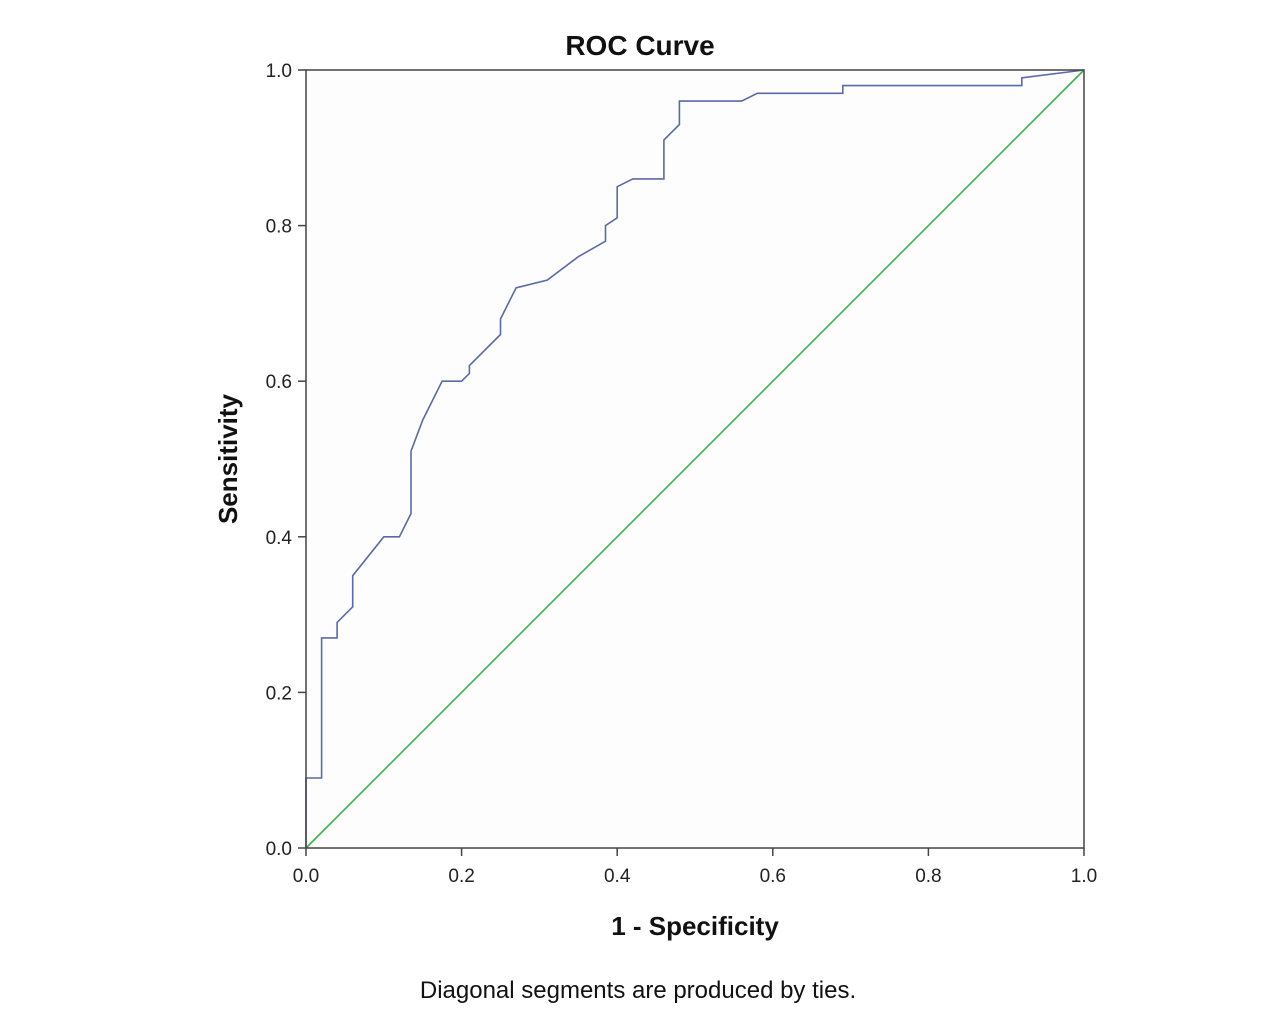 Image resolution: width=1280 pixels, height=1029 pixels. What do you see at coordinates (279, 71) in the screenshot?
I see `y-tick-label: 1.0` at bounding box center [279, 71].